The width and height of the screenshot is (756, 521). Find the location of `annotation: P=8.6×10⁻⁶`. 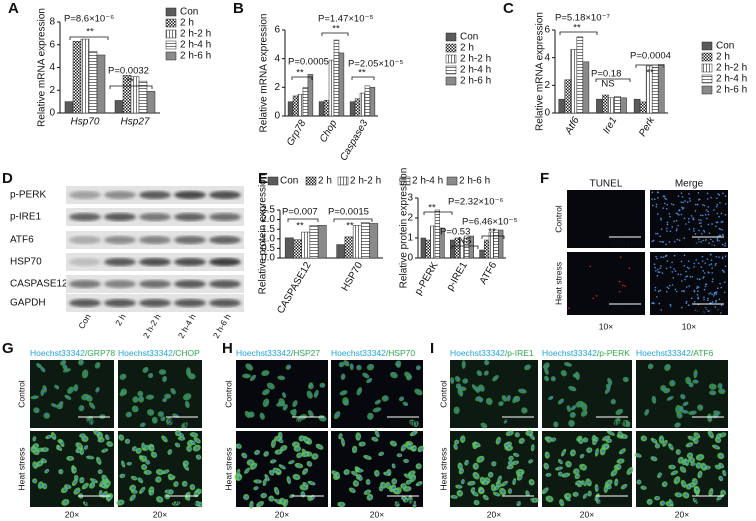

annotation: P=8.6×10⁻⁶ is located at coordinates (89, 19).